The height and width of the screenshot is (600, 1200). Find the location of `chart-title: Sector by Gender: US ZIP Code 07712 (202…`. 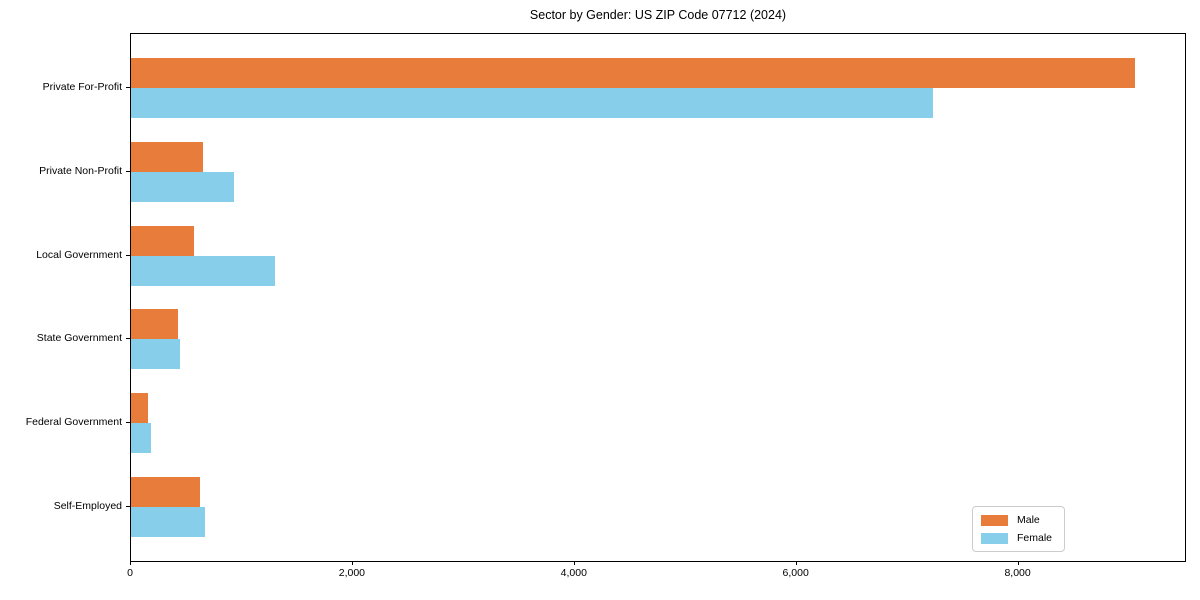

chart-title: Sector by Gender: US ZIP Code 07712 (202… is located at coordinates (658, 15).